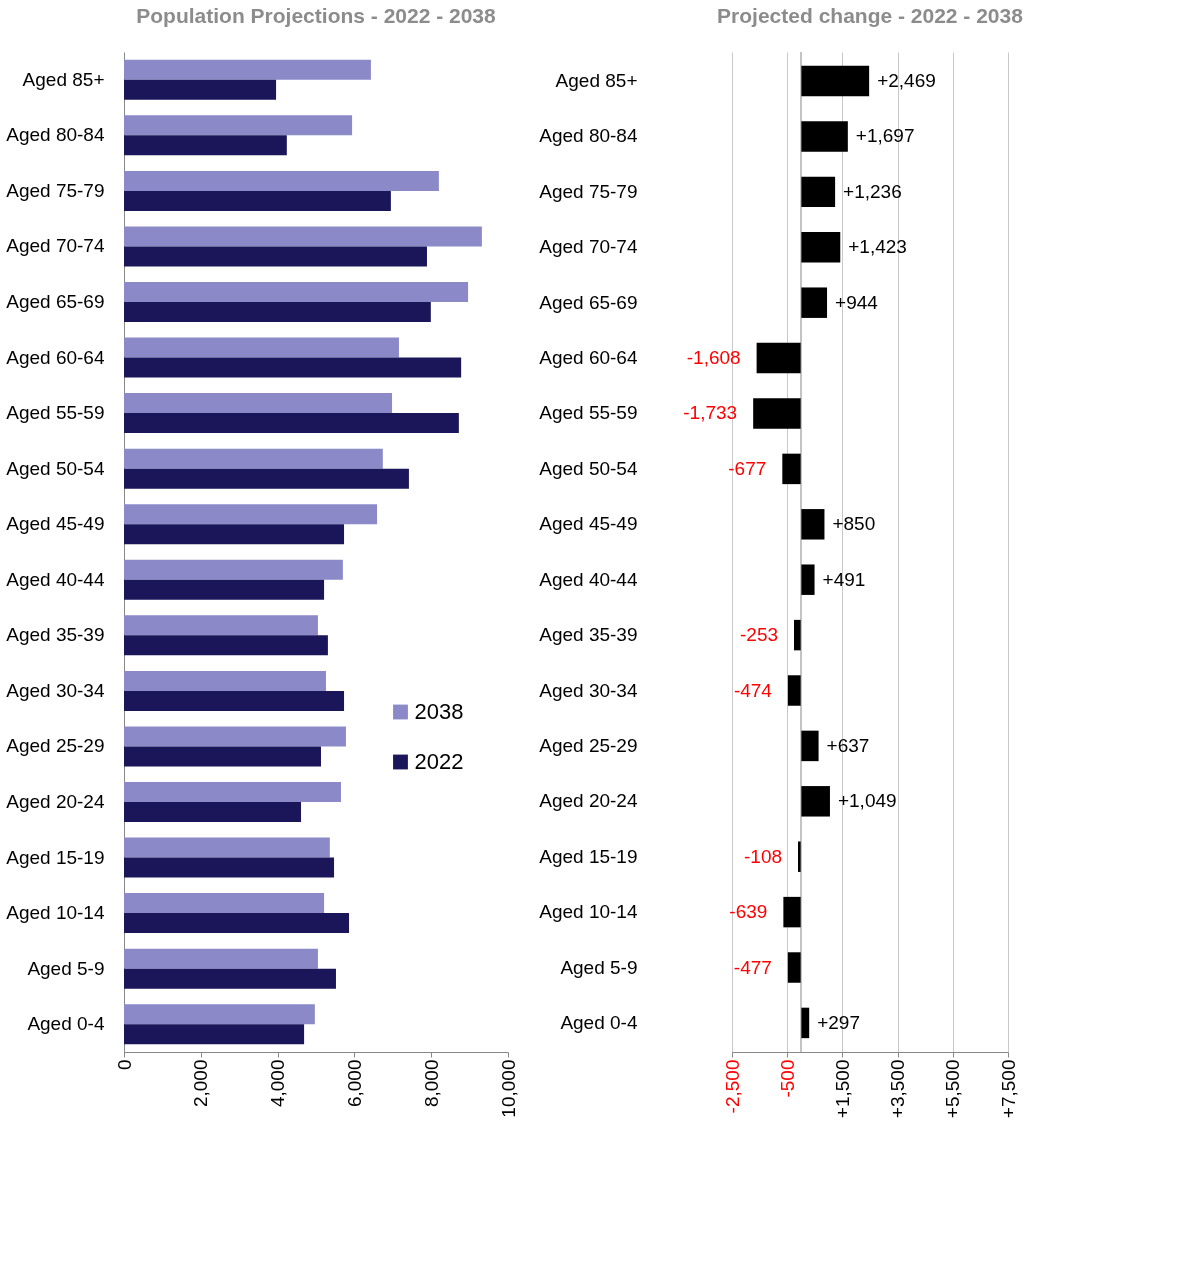  I want to click on data-label: +1,423, so click(877, 247).